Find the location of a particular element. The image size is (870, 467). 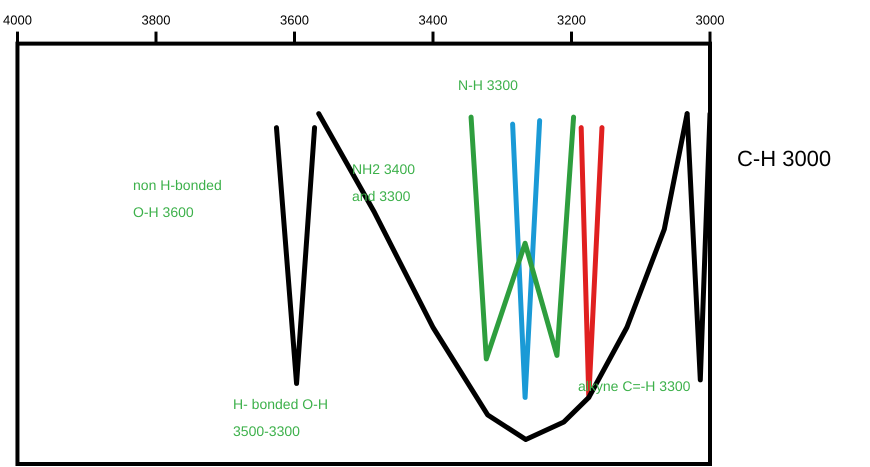

x-tick-label: 3800 is located at coordinates (156, 20).